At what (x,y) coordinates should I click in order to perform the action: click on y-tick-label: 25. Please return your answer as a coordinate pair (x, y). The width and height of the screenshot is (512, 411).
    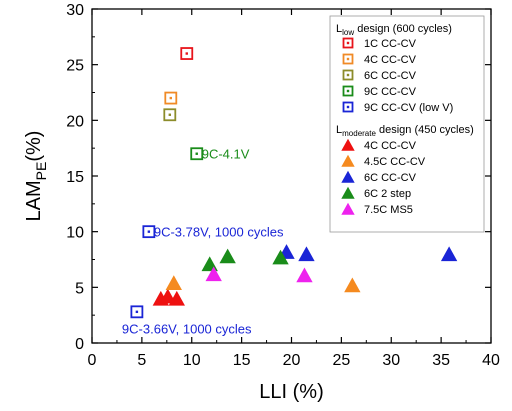
    Looking at the image, I should click on (75, 66).